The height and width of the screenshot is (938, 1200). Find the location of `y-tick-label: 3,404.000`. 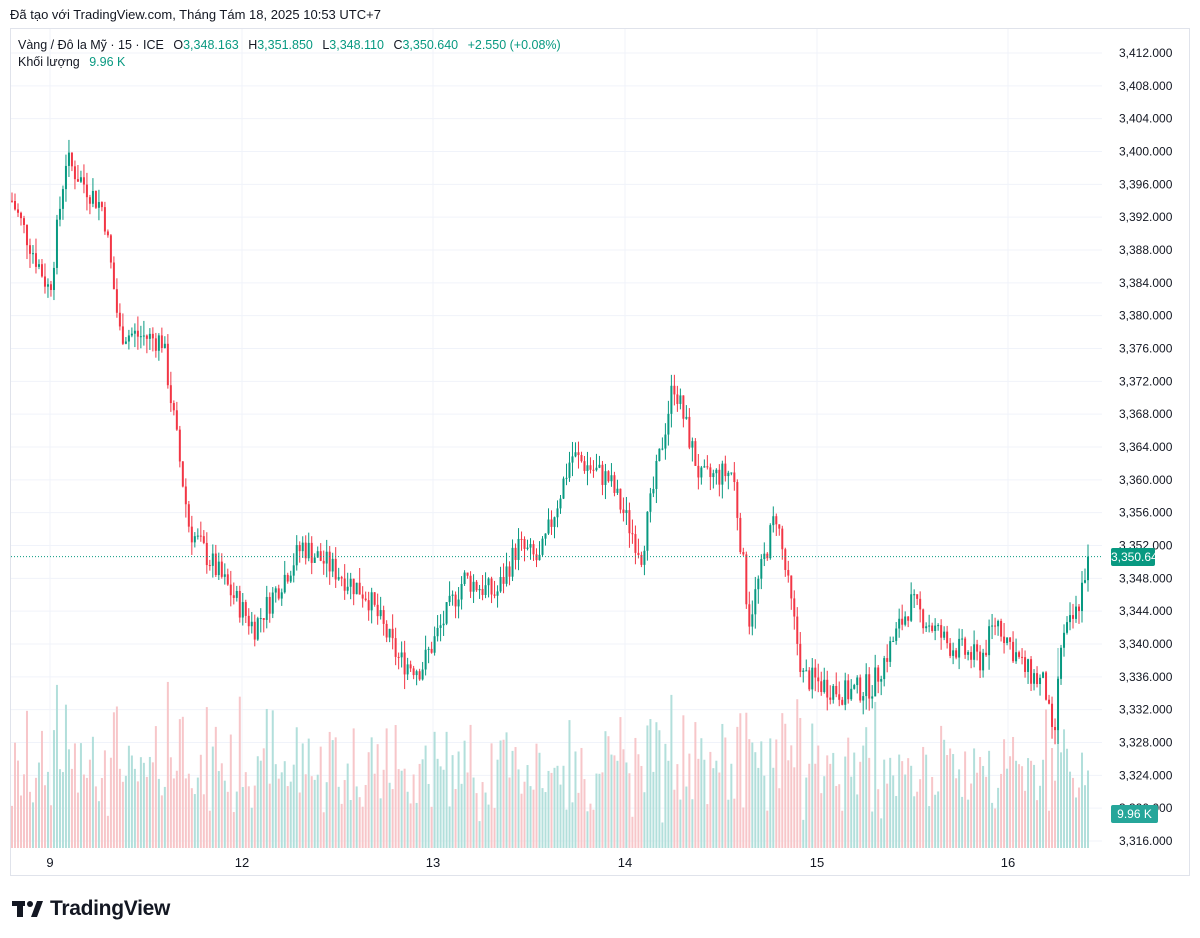

y-tick-label: 3,404.000 is located at coordinates (1146, 119).